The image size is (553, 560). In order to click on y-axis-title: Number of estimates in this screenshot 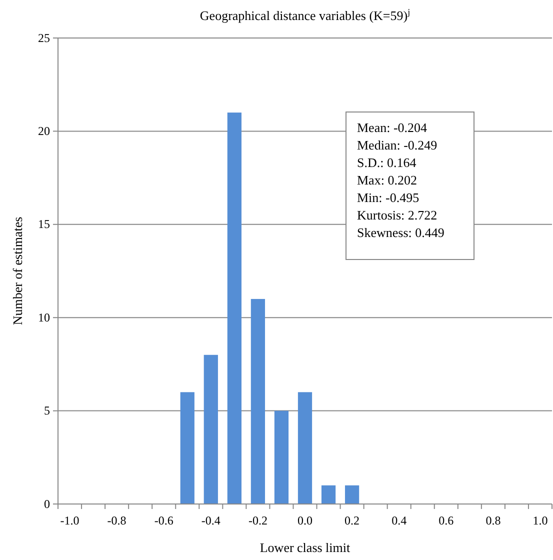, I will do `click(17, 271)`.